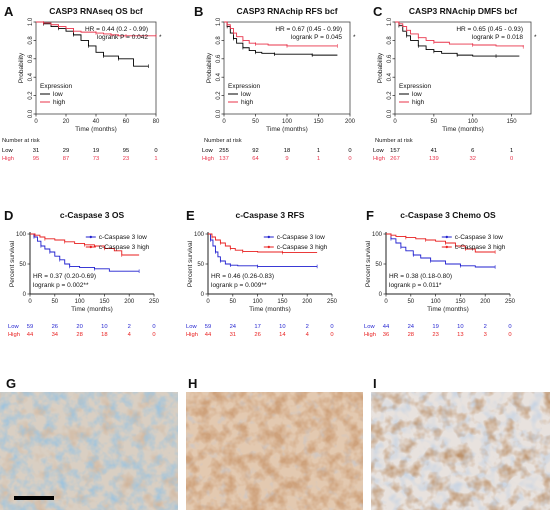 The image size is (550, 511). I want to click on risk-value: 9, so click(286, 159).